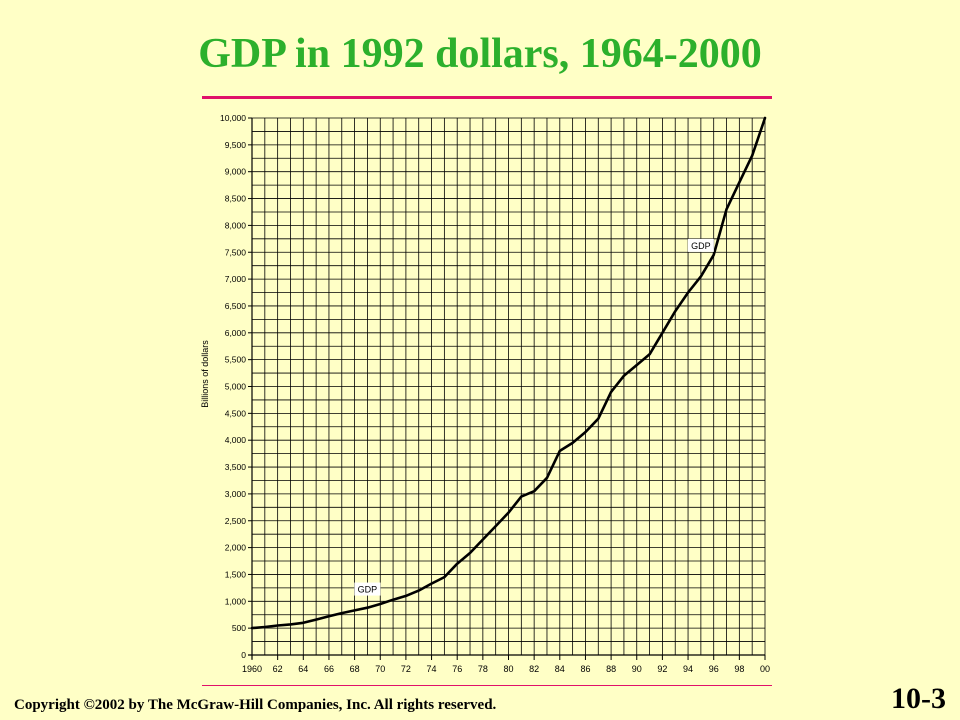 The height and width of the screenshot is (720, 960). Describe the element at coordinates (239, 628) in the screenshot. I see `y-tick-label: 500` at that location.